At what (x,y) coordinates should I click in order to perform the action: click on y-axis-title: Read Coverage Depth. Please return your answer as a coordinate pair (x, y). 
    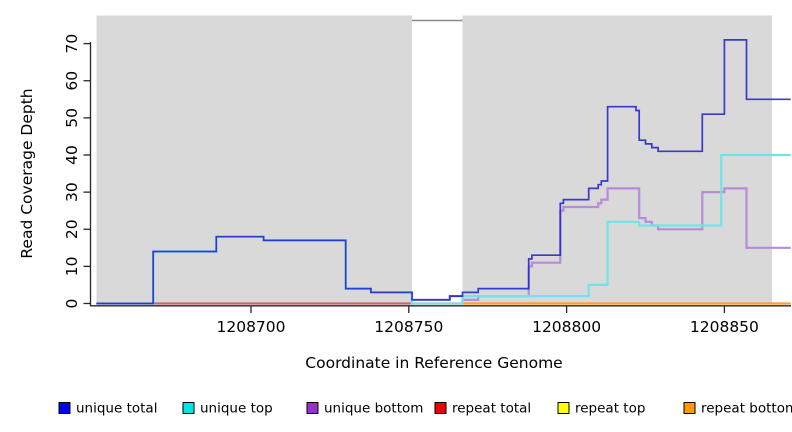
    Looking at the image, I should click on (27, 173).